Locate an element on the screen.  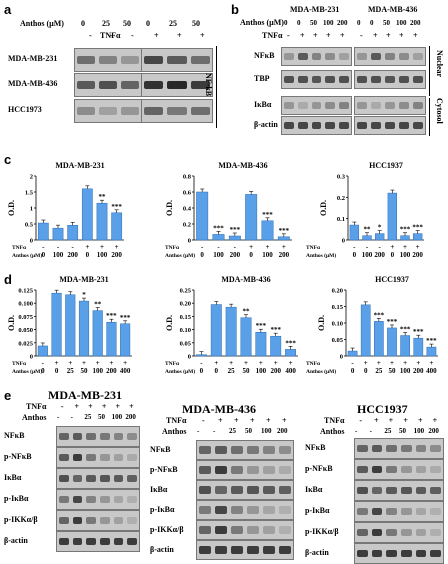
chart-significance-label: * is located at coordinates (84, 295).